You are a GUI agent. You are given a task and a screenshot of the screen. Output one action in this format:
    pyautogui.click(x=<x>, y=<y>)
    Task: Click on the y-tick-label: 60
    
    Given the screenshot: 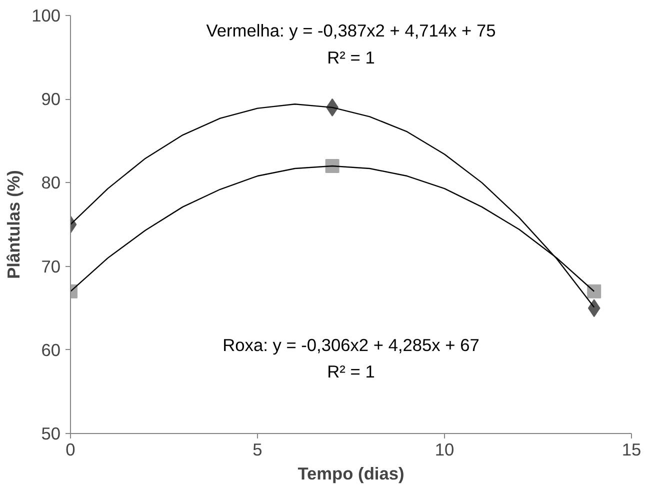 What is the action you would take?
    pyautogui.click(x=51, y=350)
    